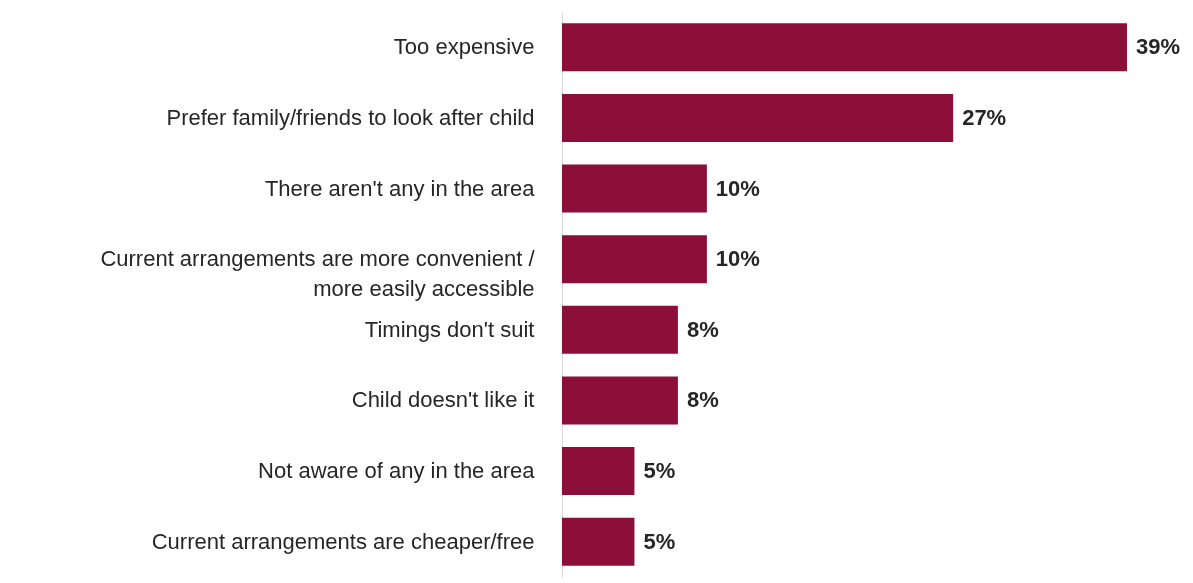 The image size is (1193, 583). I want to click on y-tick-label: Too expensive, so click(464, 47).